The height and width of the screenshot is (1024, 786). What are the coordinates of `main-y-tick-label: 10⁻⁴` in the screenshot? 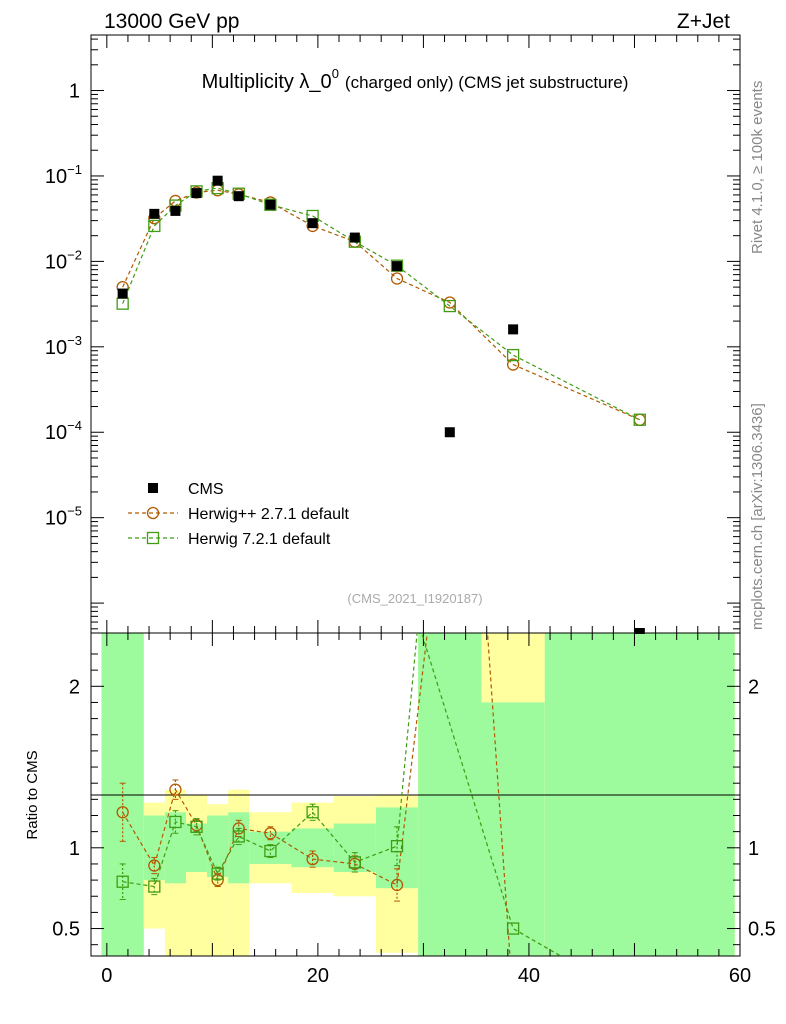 It's located at (63, 431).